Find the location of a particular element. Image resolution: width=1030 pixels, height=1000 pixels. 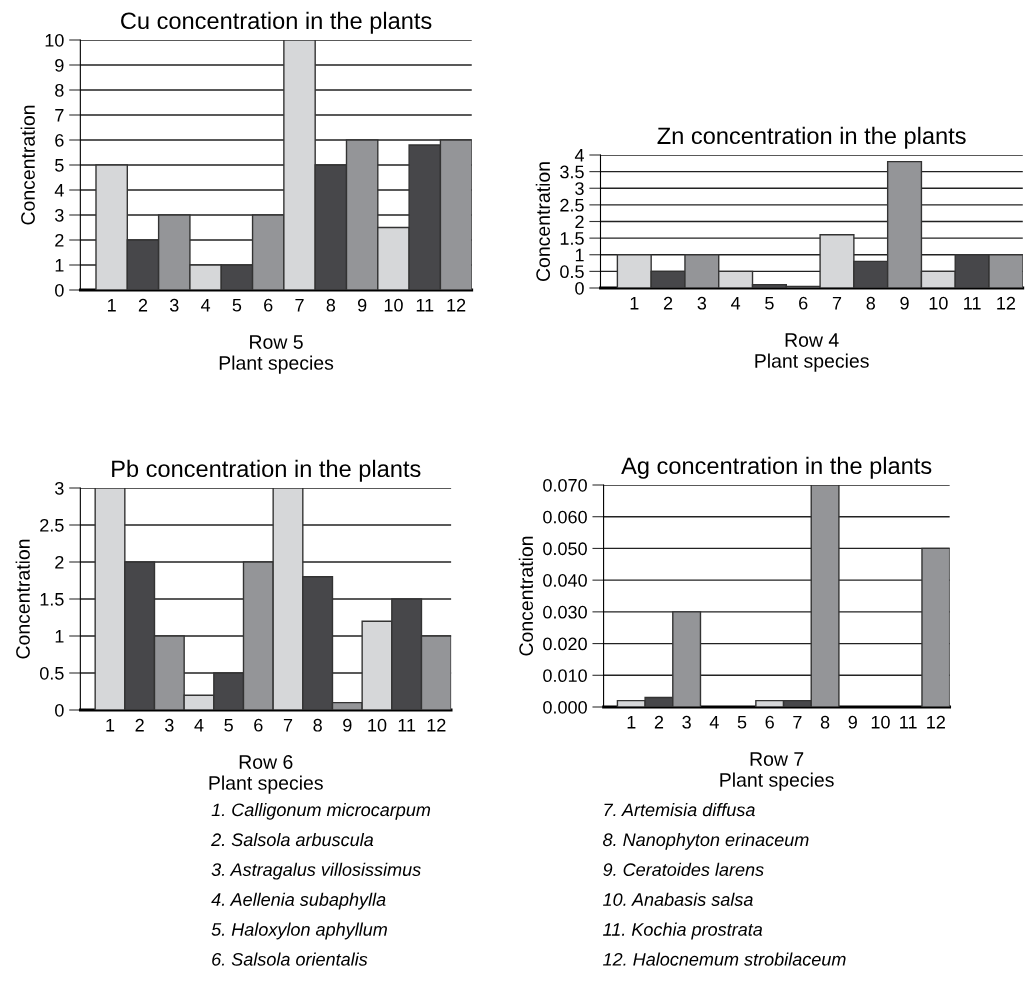

chart-title: Ag concentration in the plants is located at coordinates (776, 467).